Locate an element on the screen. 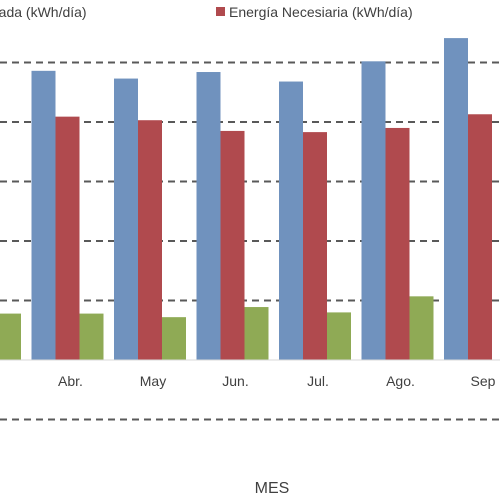  x-tick-label: Sep is located at coordinates (483, 381).